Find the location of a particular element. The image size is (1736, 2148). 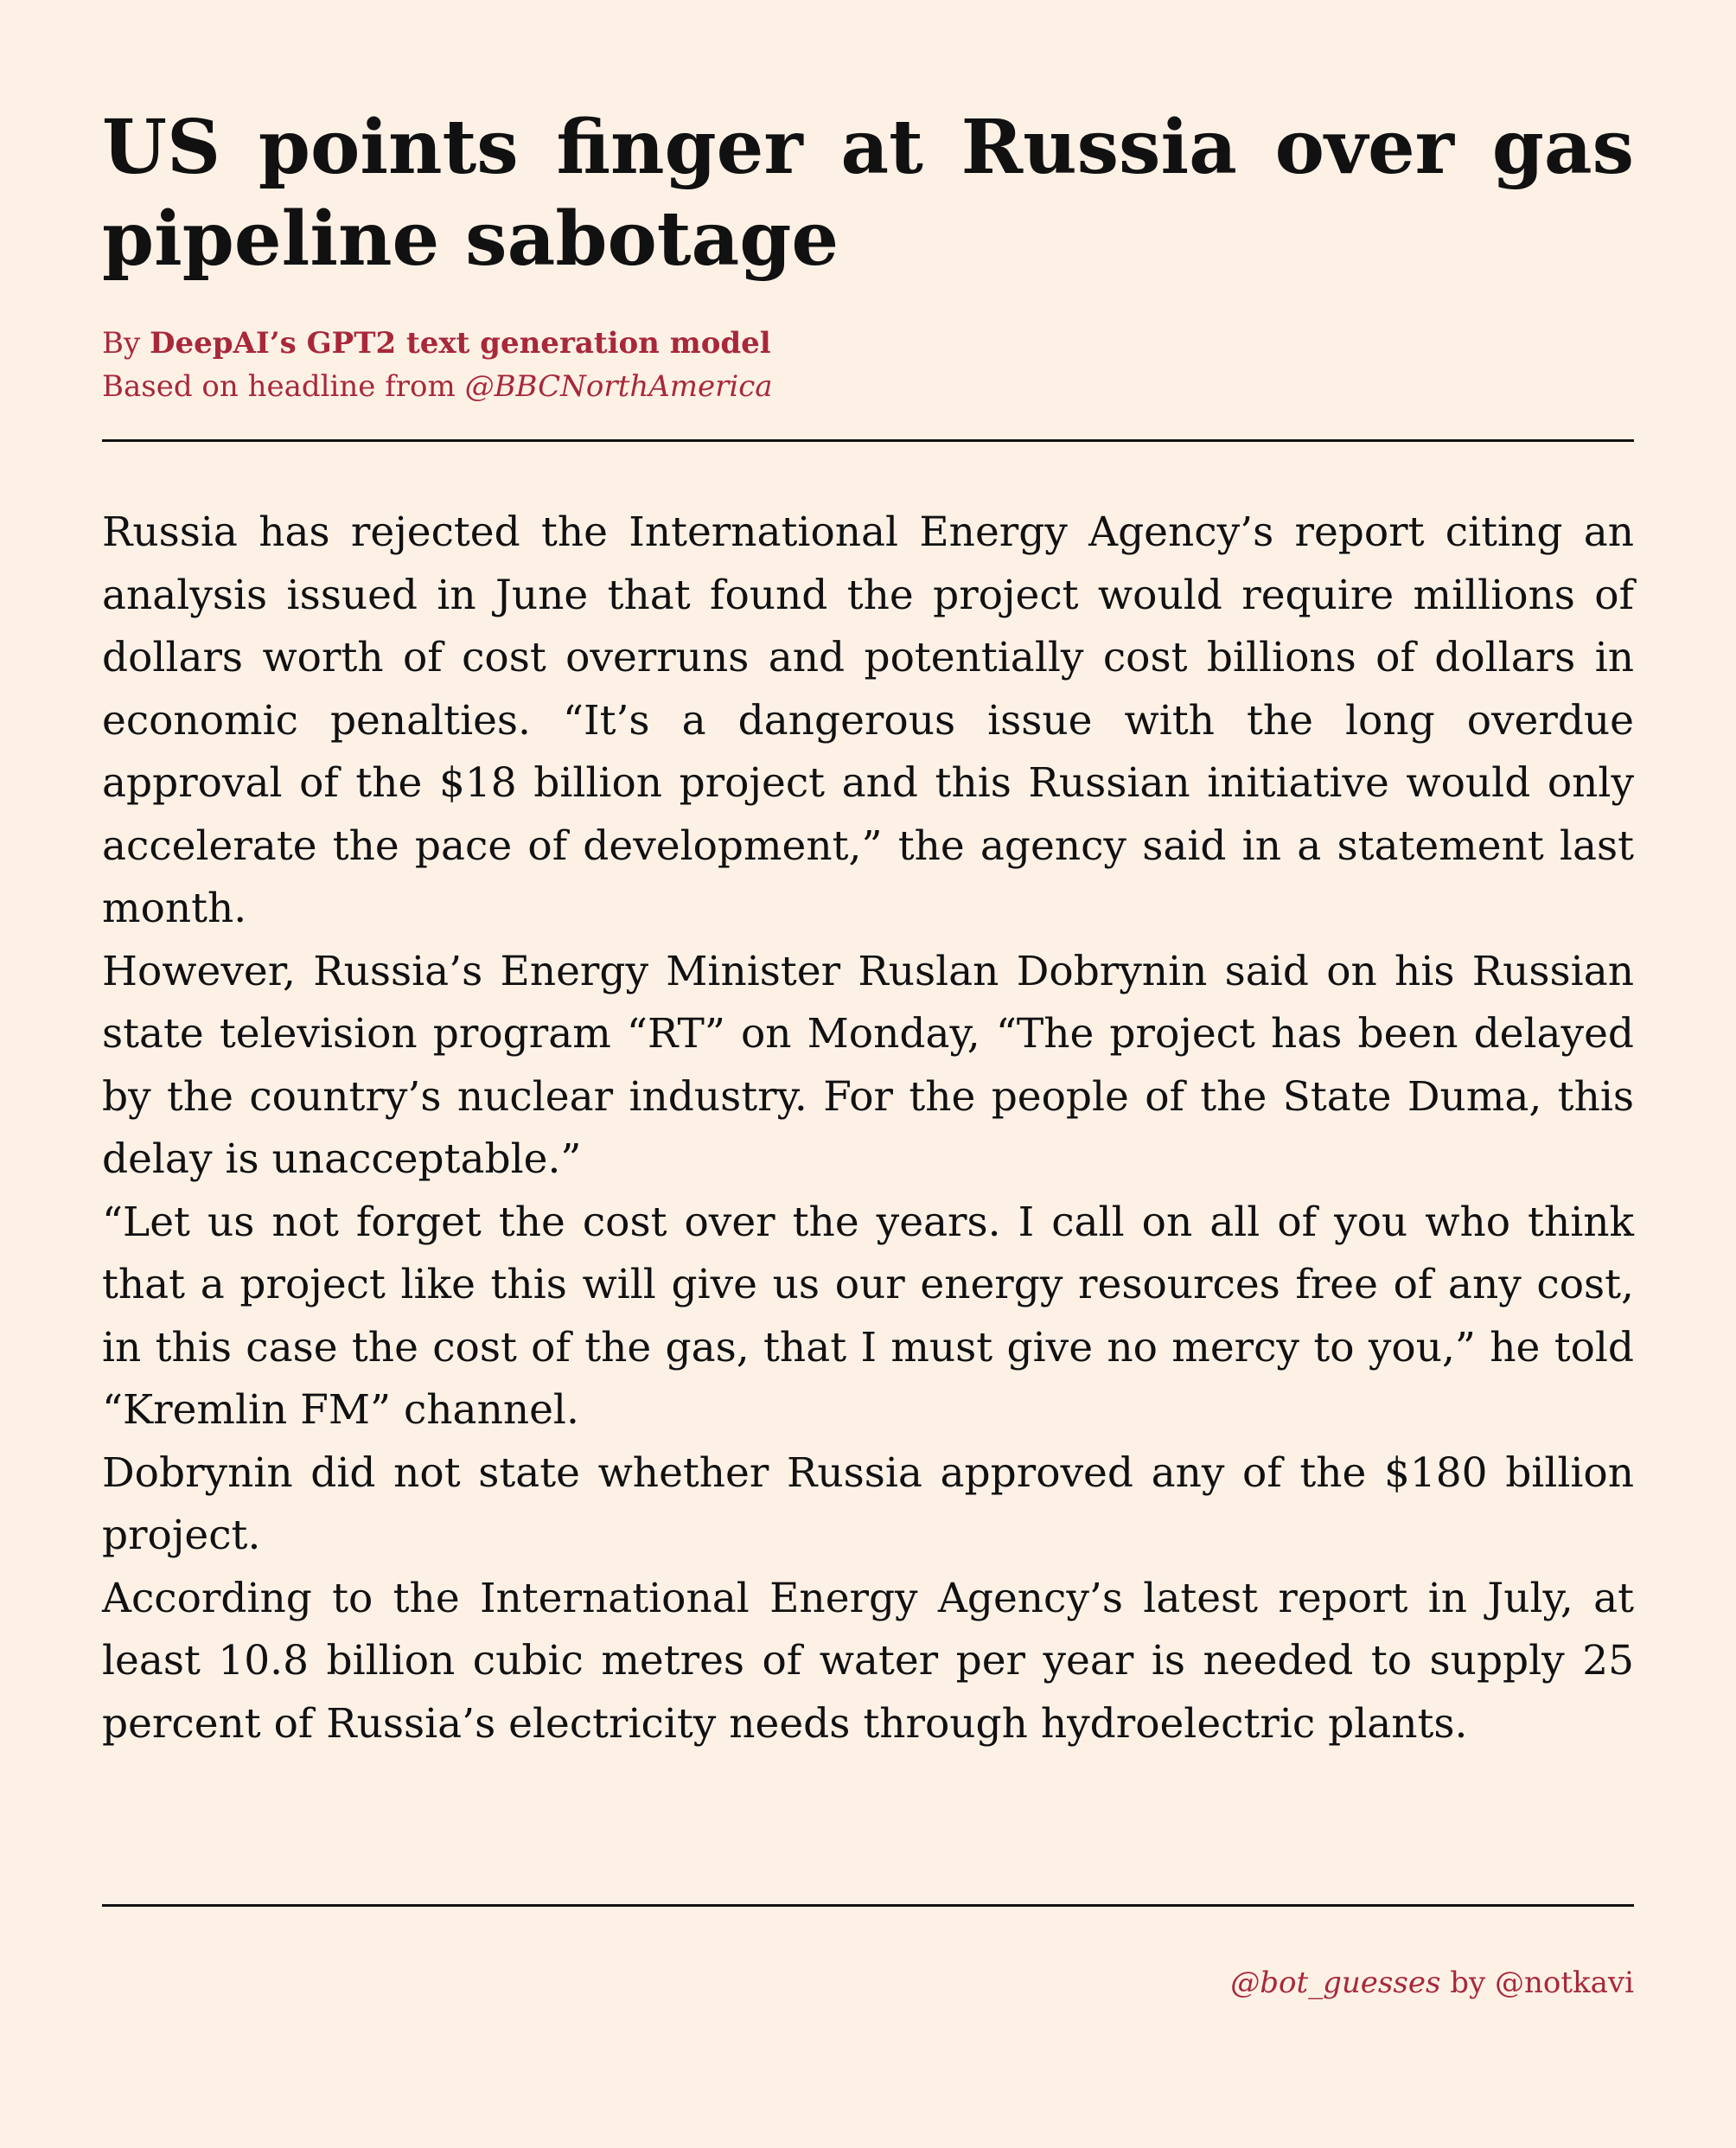

top-divider is located at coordinates (868, 440).